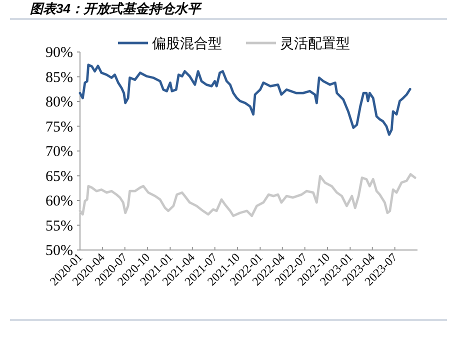  Describe the element at coordinates (59, 251) in the screenshot. I see `y-tick-label: 50%` at that location.